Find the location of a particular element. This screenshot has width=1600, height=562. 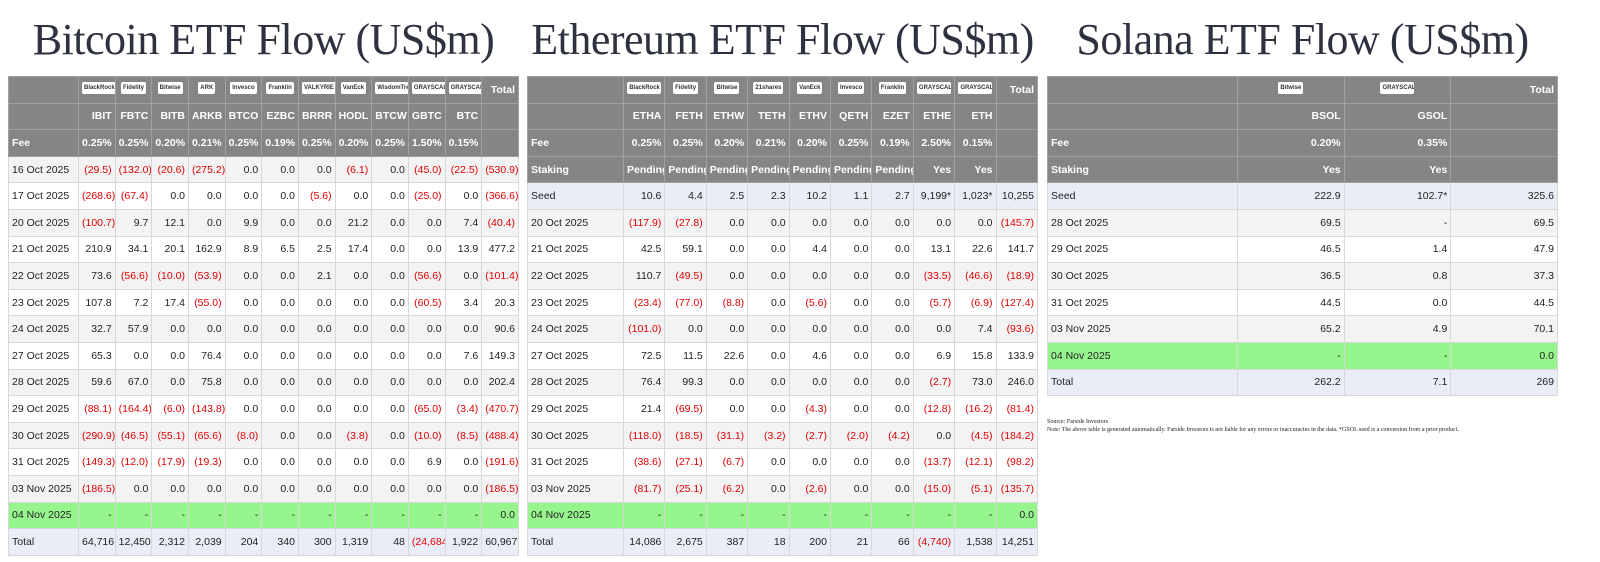

table-cell: 6.9 is located at coordinates (934, 355).